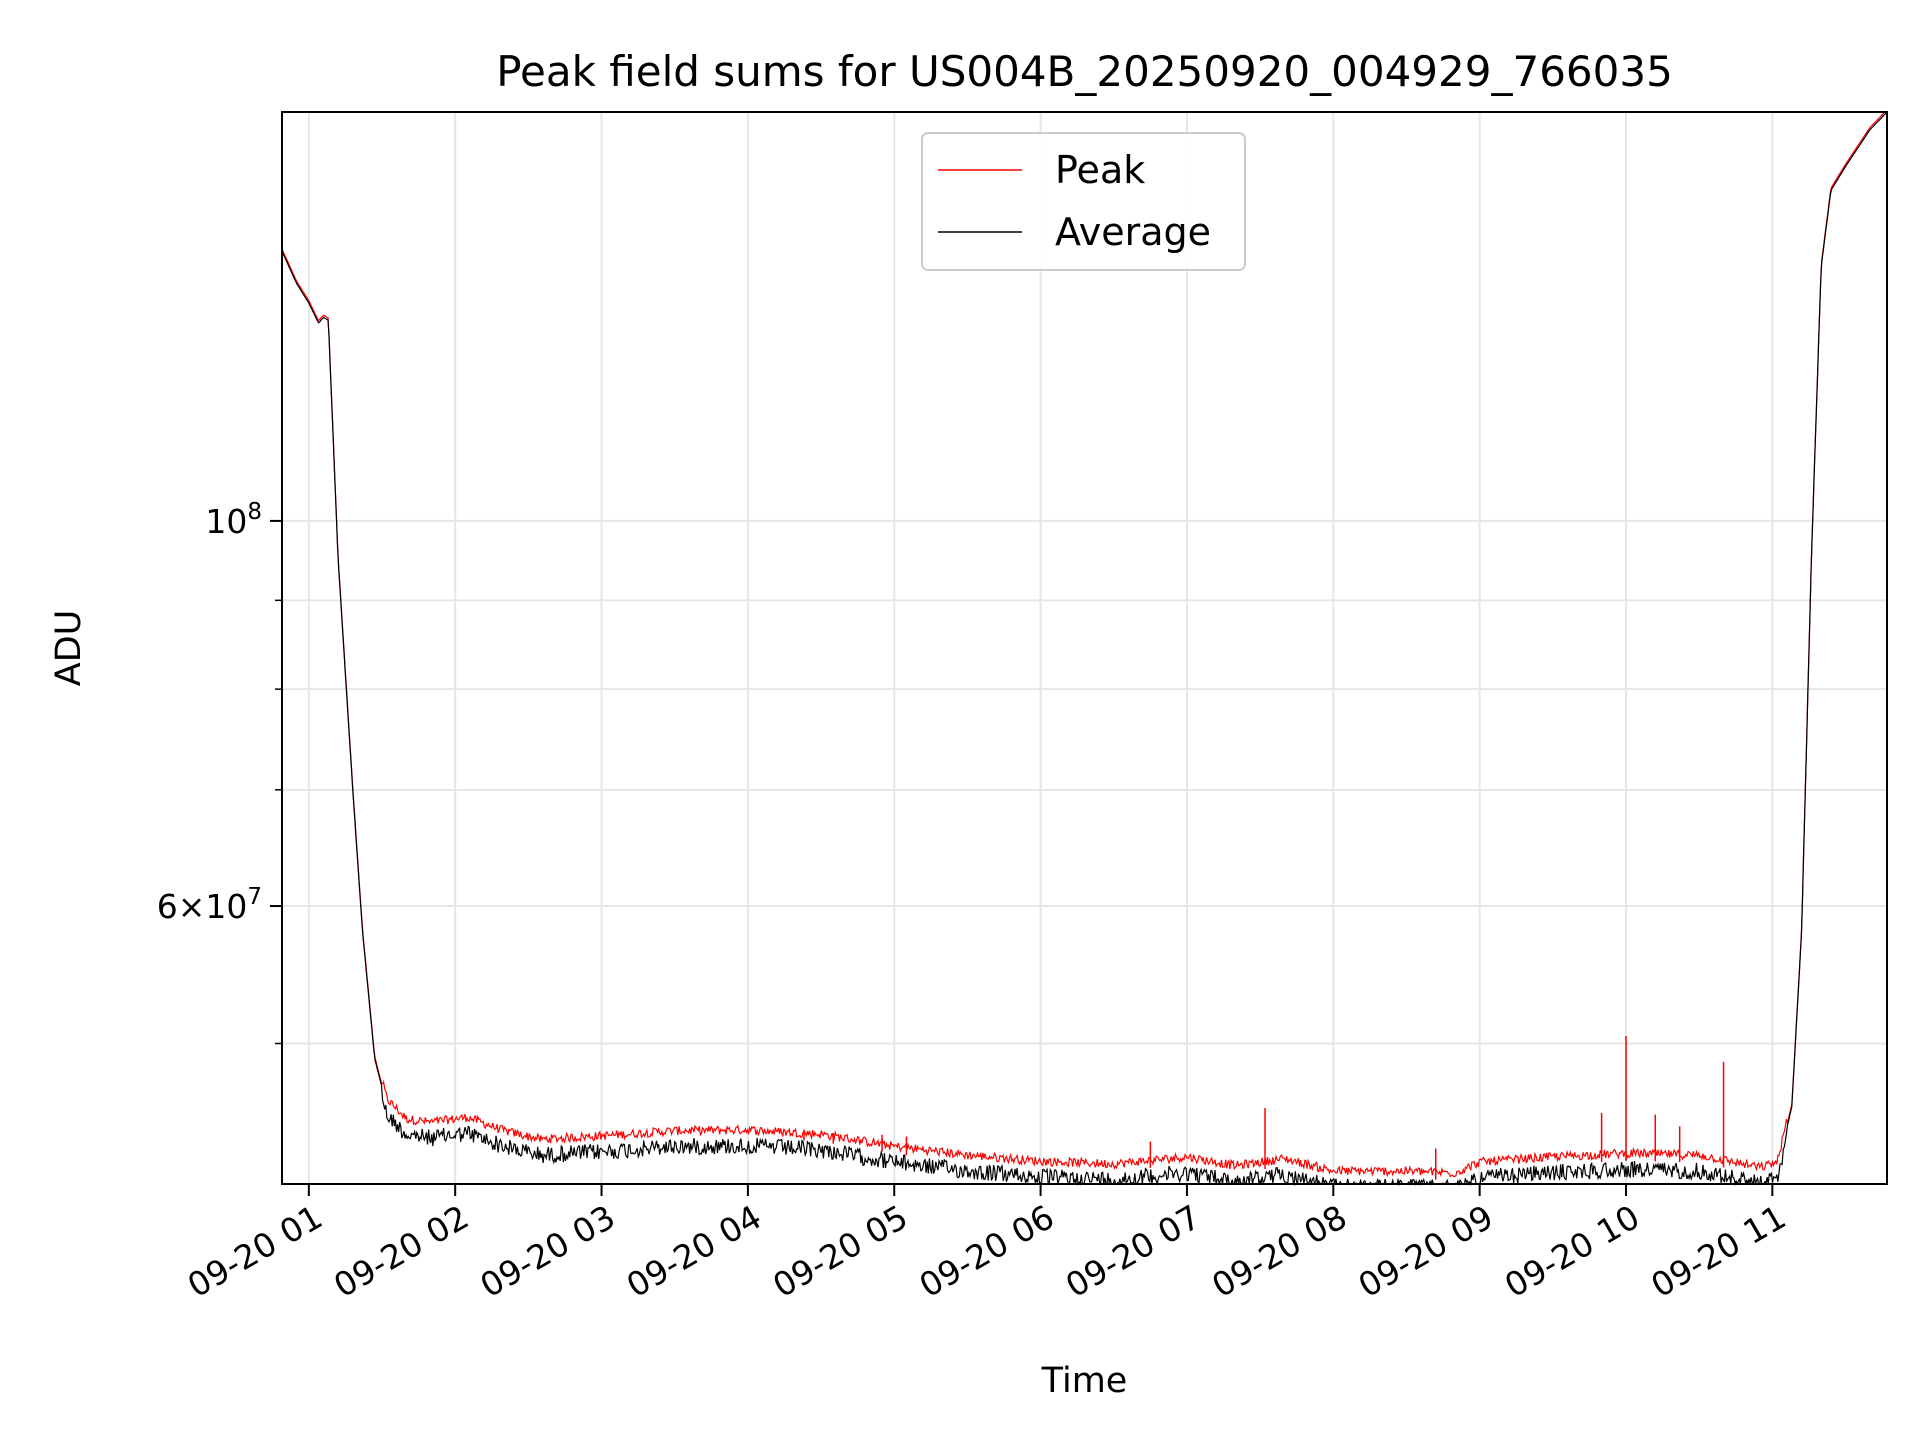 The width and height of the screenshot is (1920, 1440). I want to click on y-tick-label: 6×107, so click(209, 905).